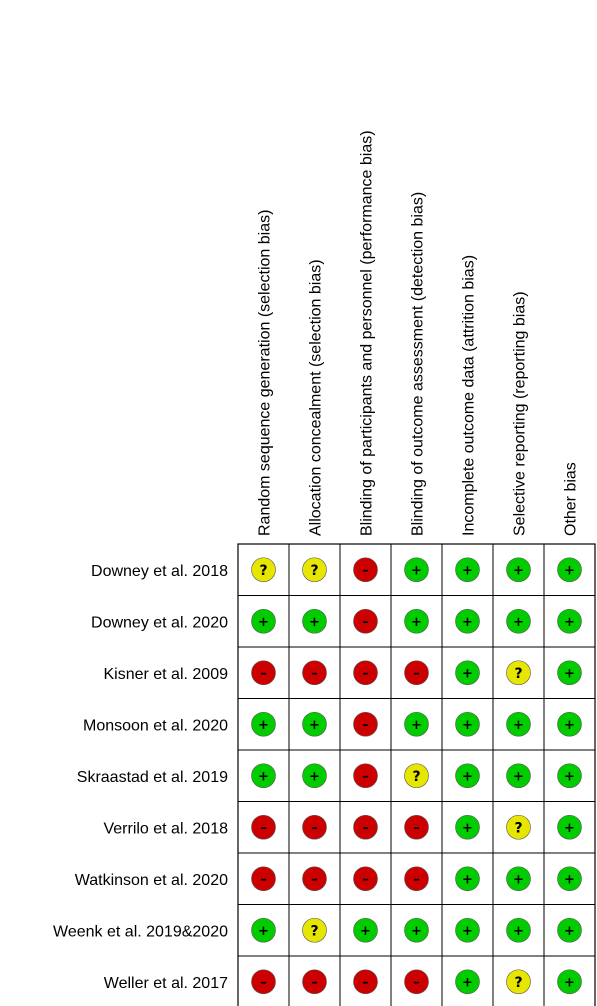 This screenshot has height=1006, width=597. Describe the element at coordinates (571, 499) in the screenshot. I see `domain-header-6: Other bias` at that location.